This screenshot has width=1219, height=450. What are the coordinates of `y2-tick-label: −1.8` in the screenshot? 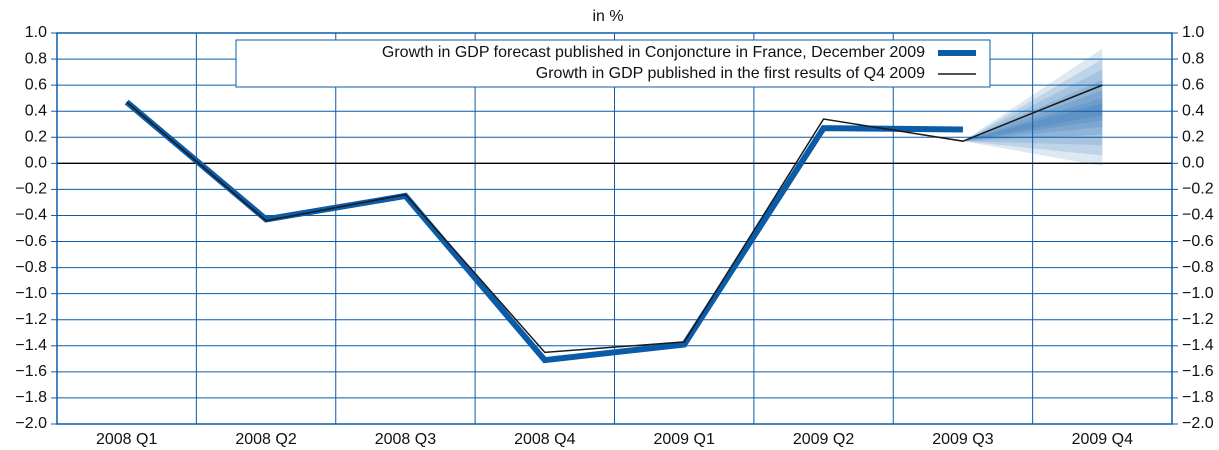 It's located at (1198, 397).